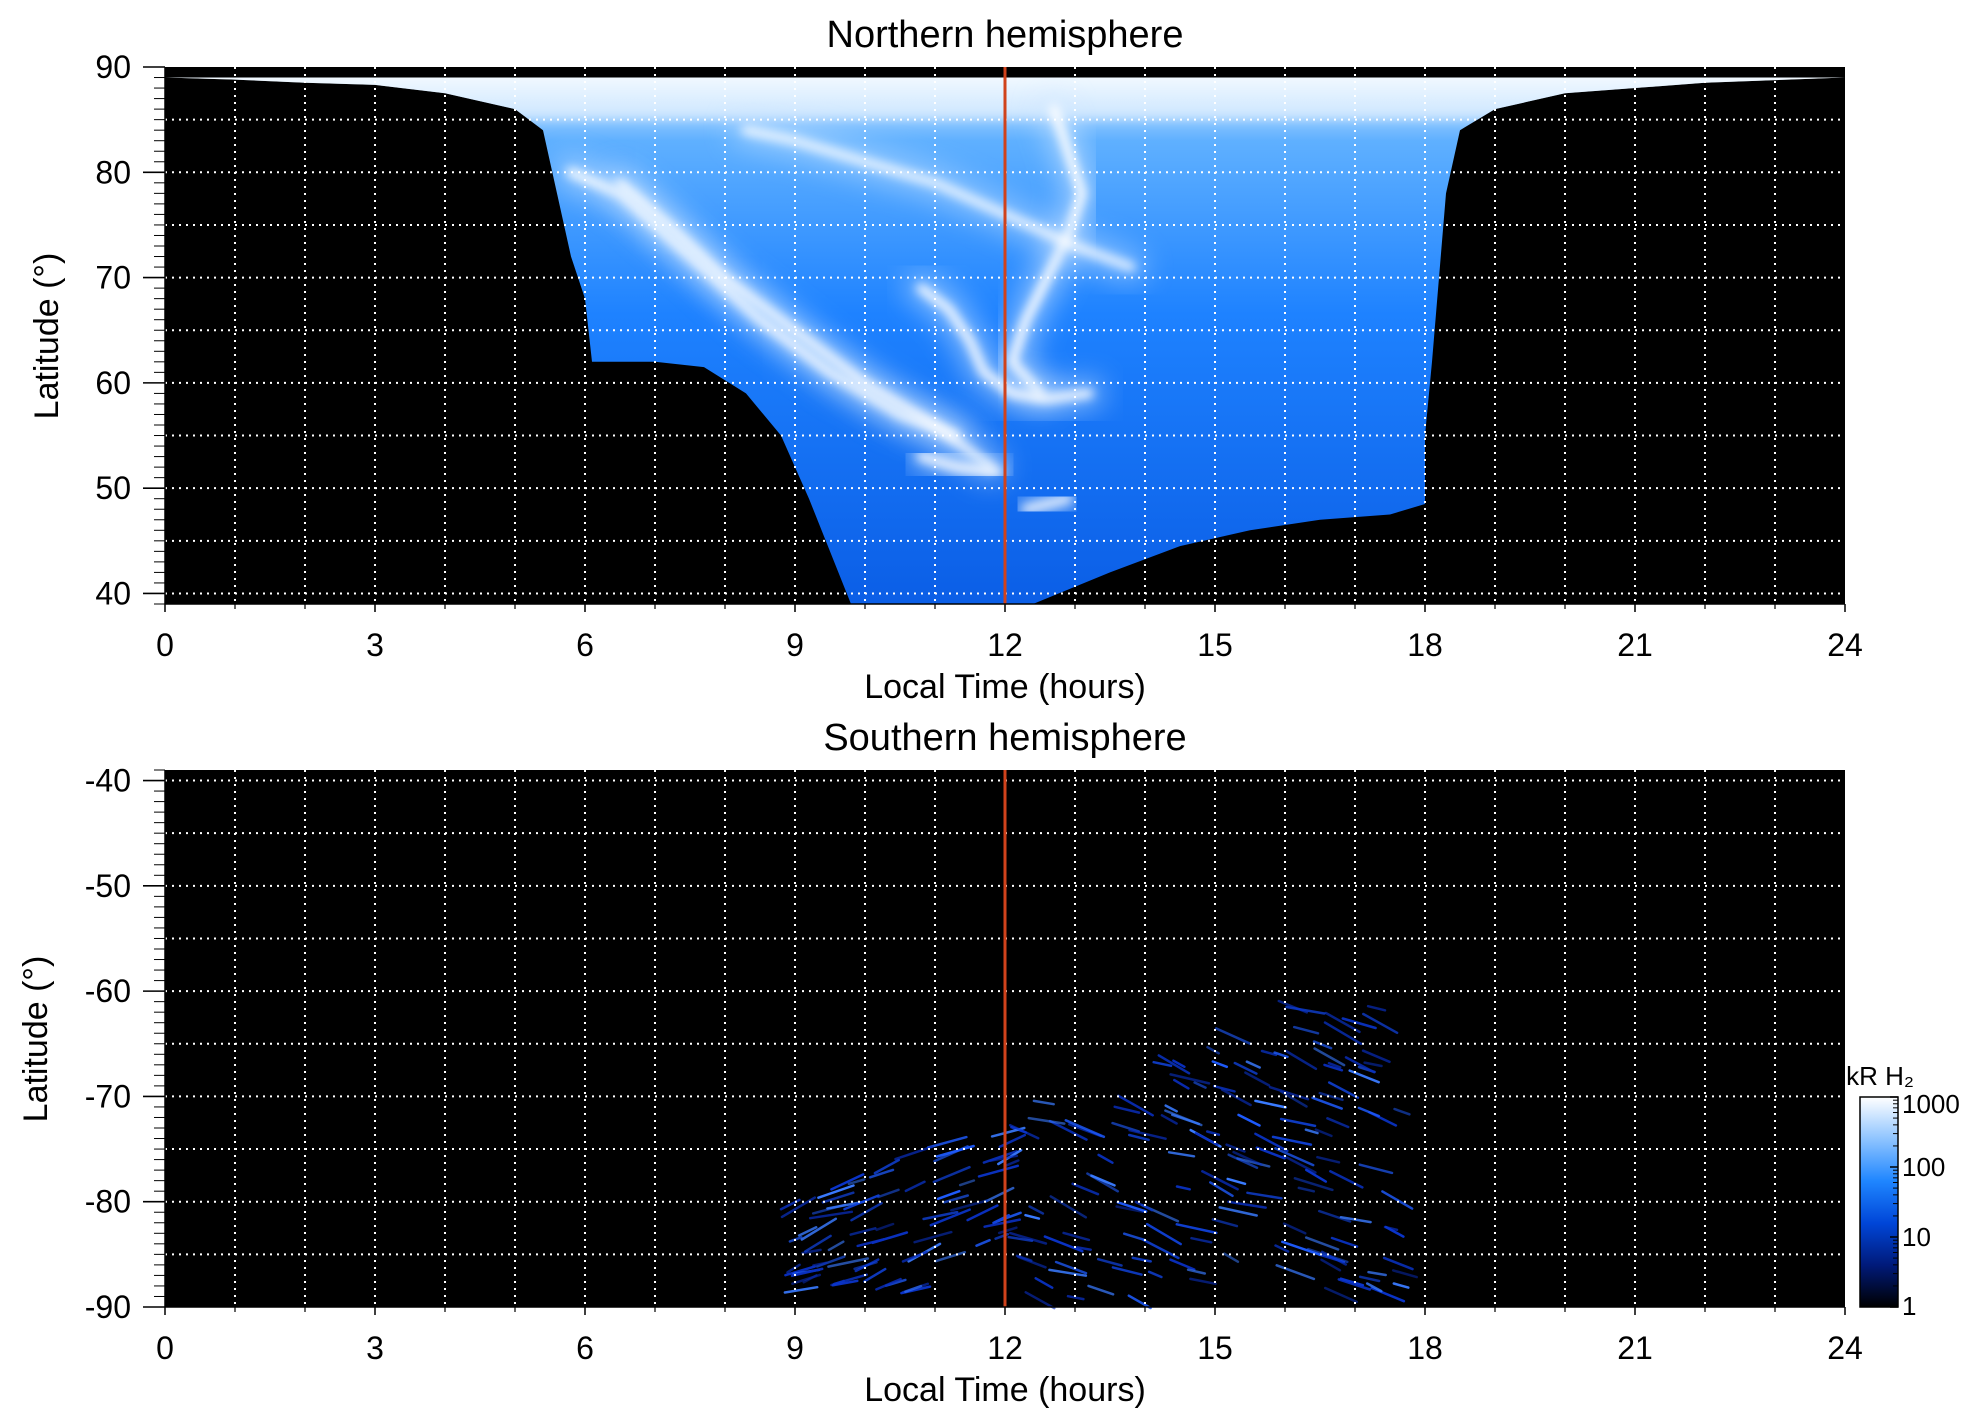 The height and width of the screenshot is (1423, 1983). Describe the element at coordinates (36, 1039) in the screenshot. I see `south-y-axis-label: Latitude (°)` at that location.